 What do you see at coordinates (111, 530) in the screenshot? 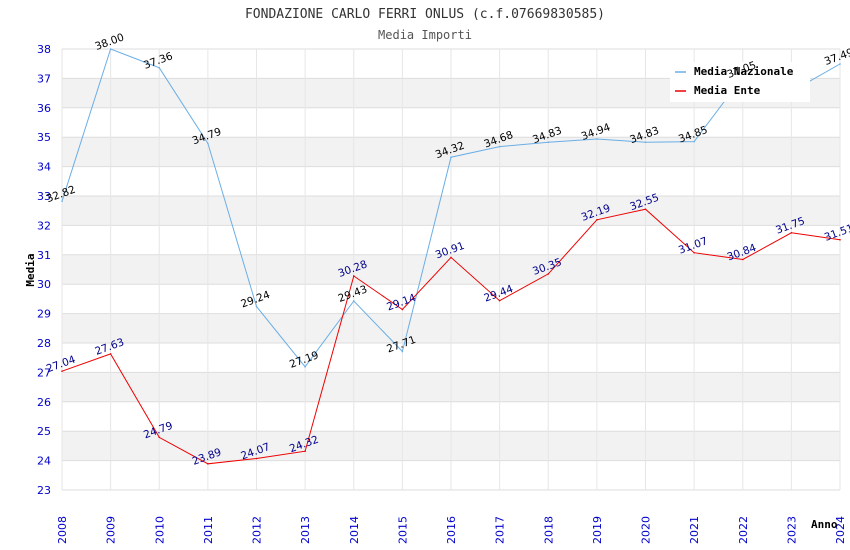
I see `x-tick-label: 2009` at bounding box center [111, 530].